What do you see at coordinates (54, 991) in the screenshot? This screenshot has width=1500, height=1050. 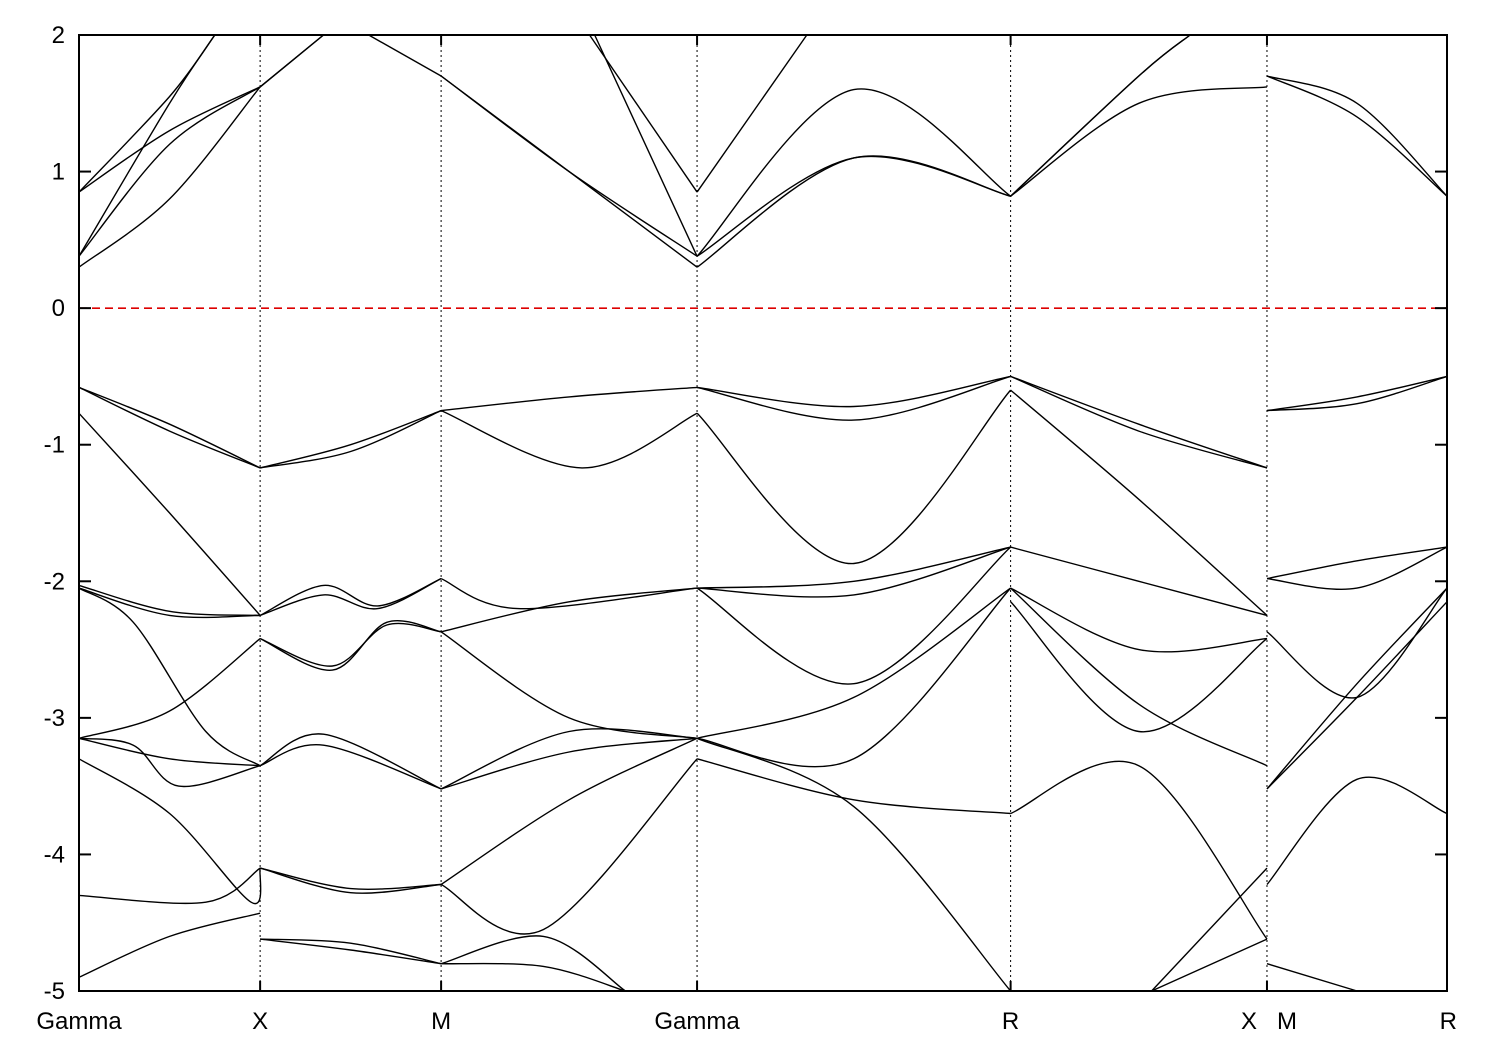 I see `y-tick-label: -5` at bounding box center [54, 991].